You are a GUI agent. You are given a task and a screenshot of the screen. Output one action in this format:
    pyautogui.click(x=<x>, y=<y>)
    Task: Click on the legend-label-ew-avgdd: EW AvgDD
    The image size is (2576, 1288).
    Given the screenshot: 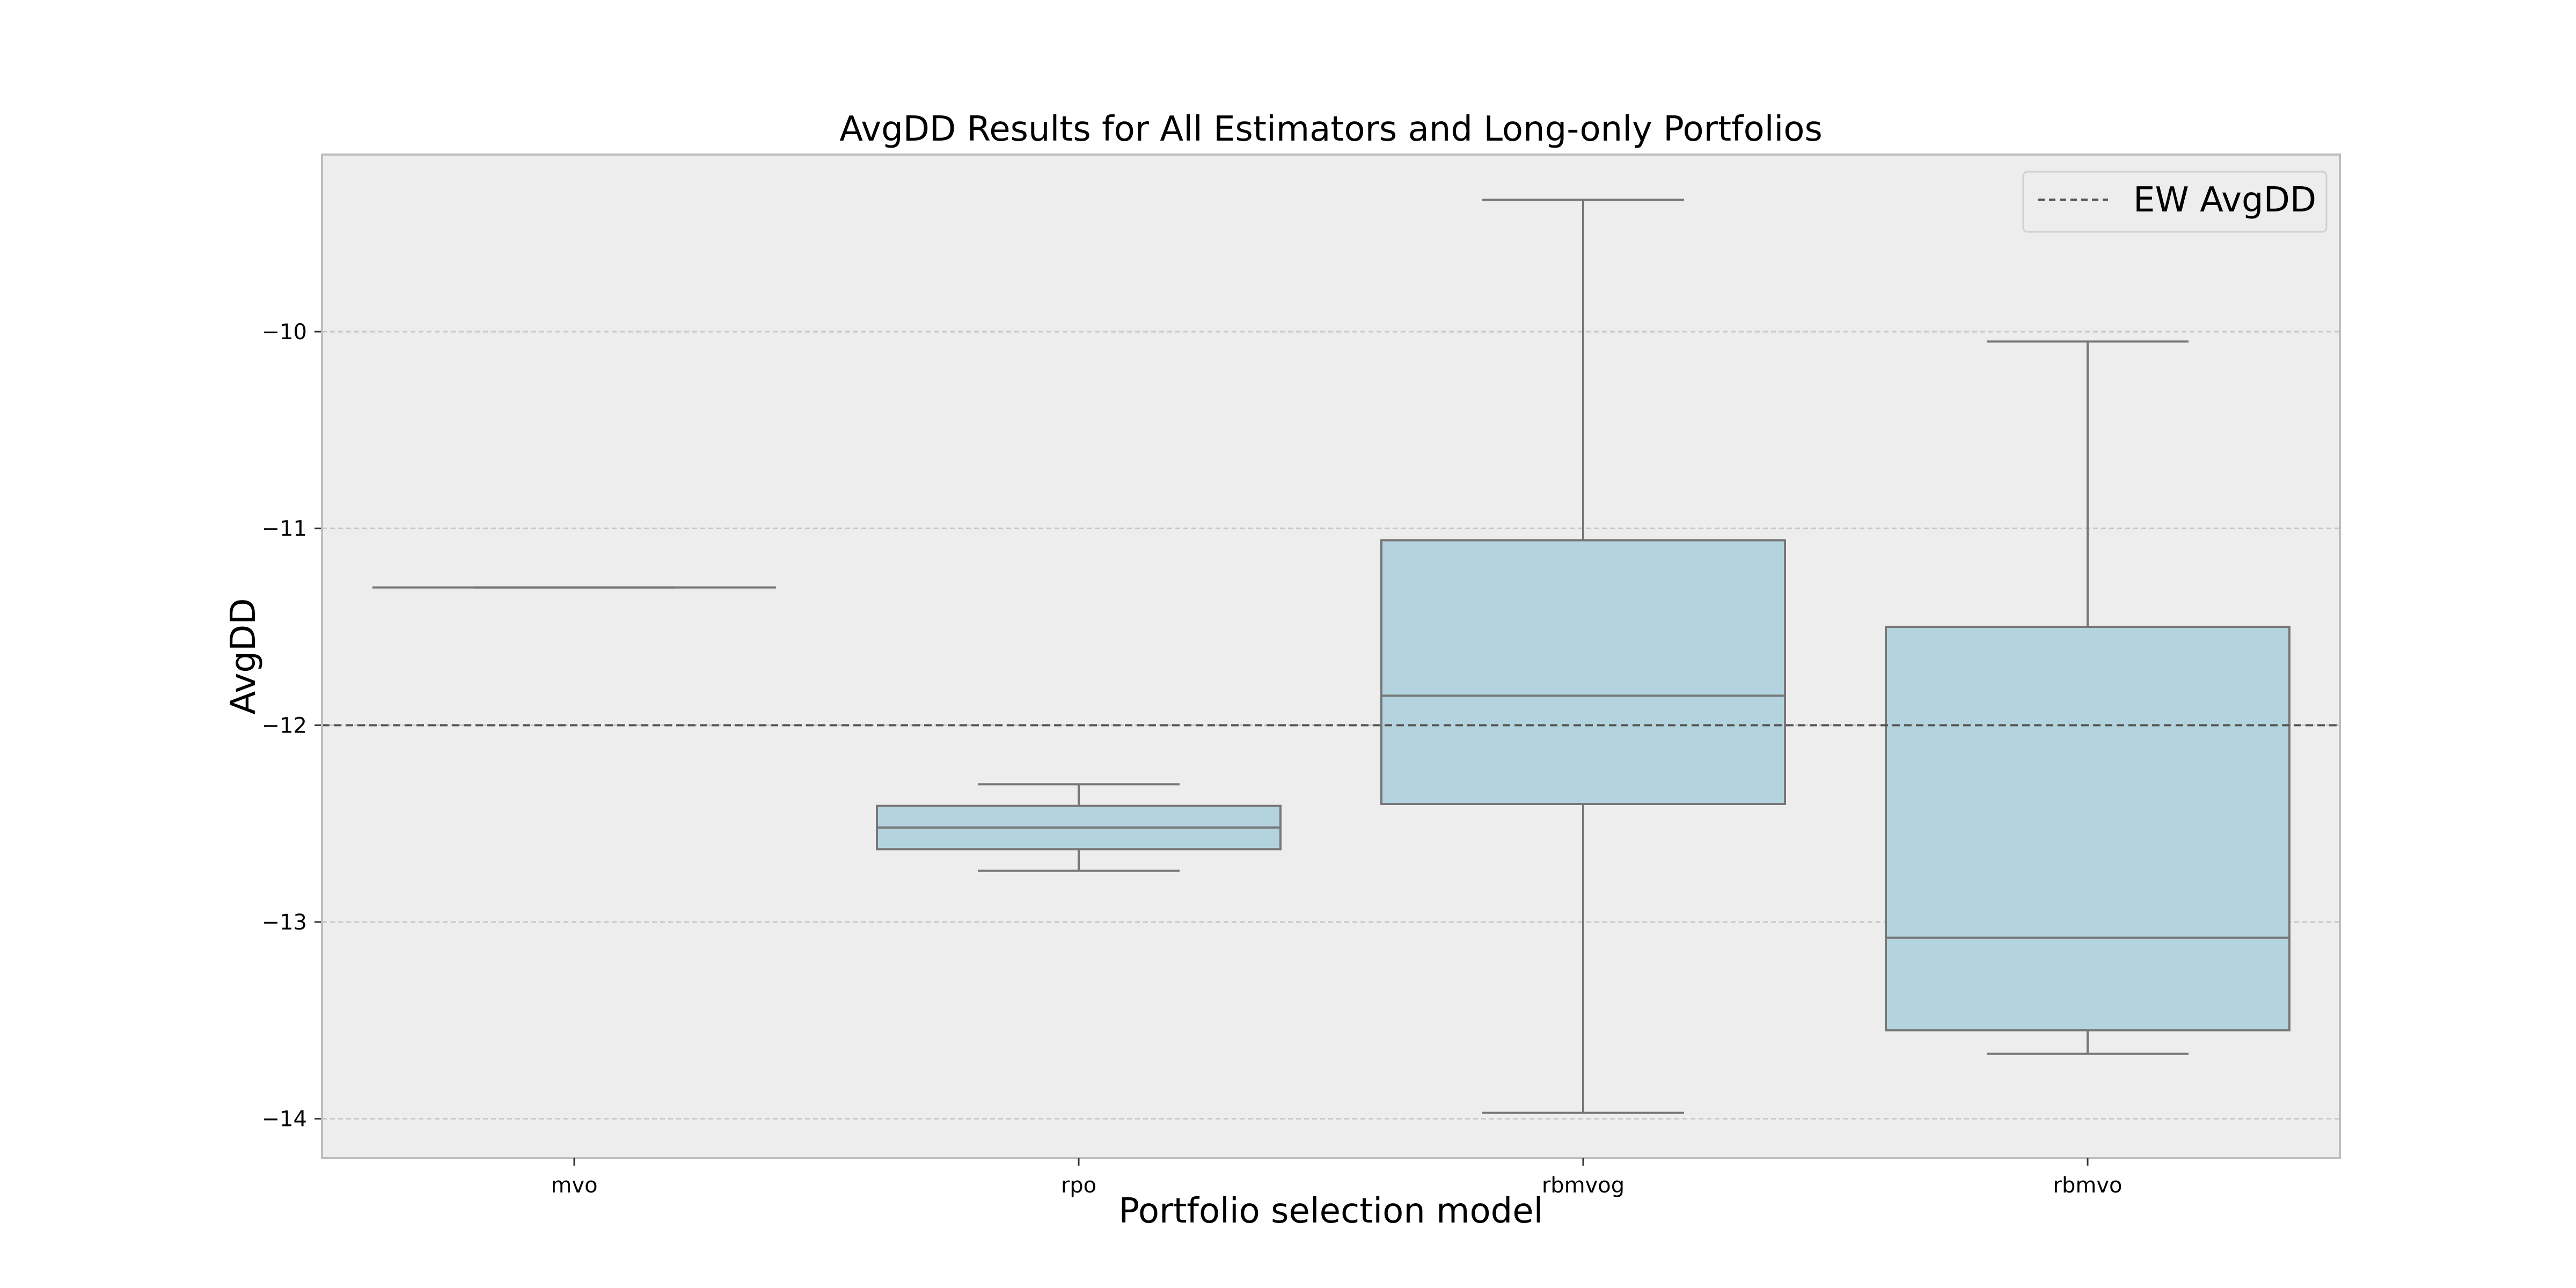 What is the action you would take?
    pyautogui.click(x=2224, y=200)
    